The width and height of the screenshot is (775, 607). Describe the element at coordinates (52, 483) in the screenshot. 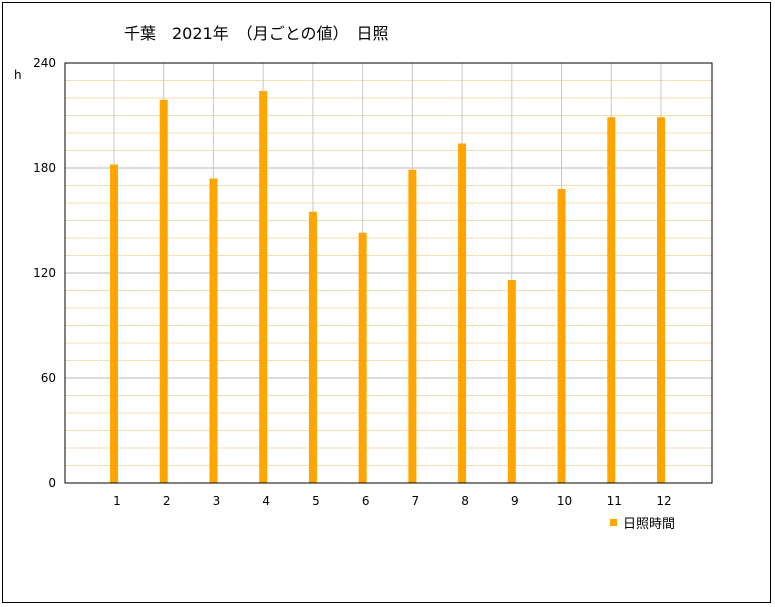

I see `y-tick-label: 0` at that location.